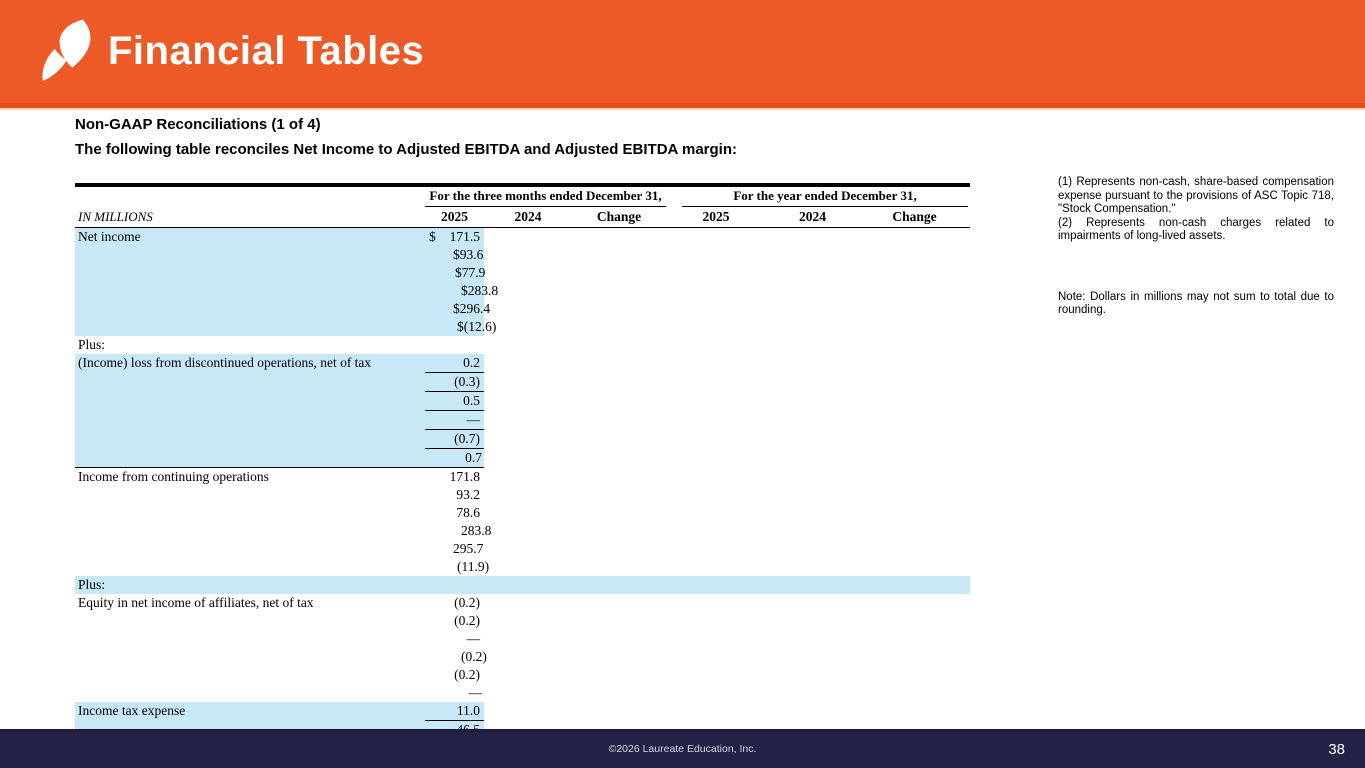 This screenshot has width=1365, height=768. I want to click on group-header-year-label: For the year ended December 31,, so click(825, 197).